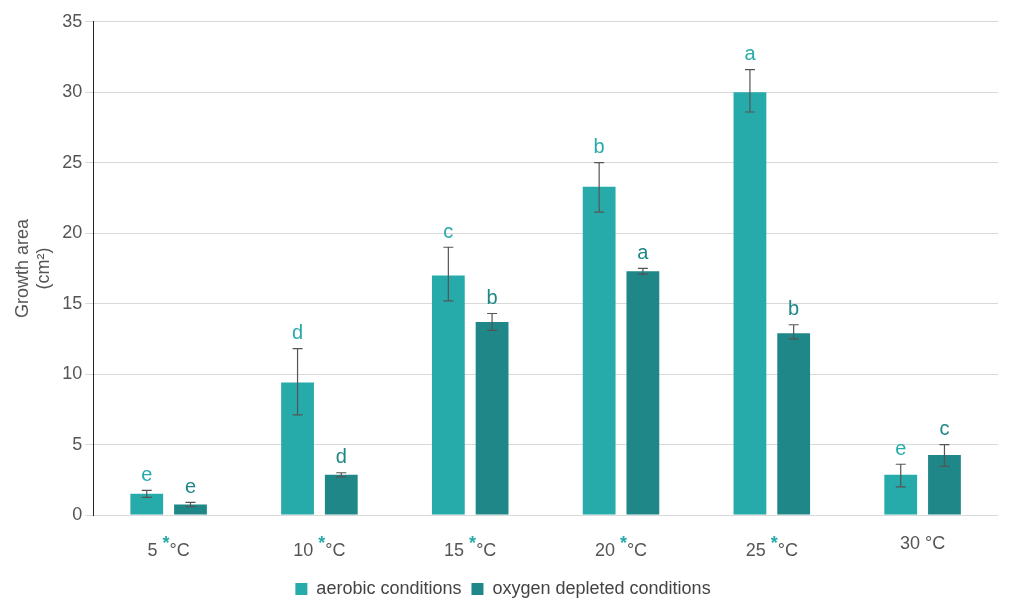 The width and height of the screenshot is (1016, 616). What do you see at coordinates (389, 587) in the screenshot?
I see `legend-label: aerobic conditions` at bounding box center [389, 587].